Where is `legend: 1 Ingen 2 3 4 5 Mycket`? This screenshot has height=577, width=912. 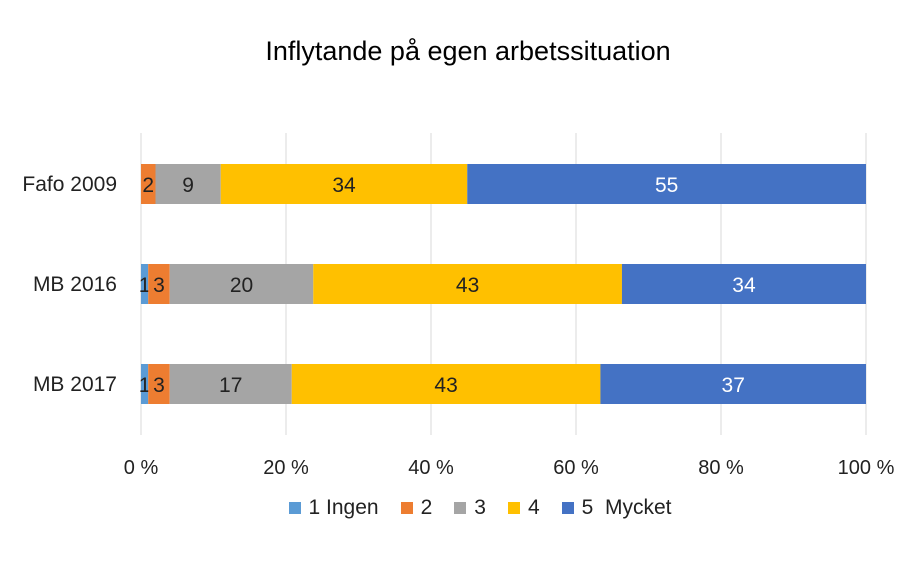 legend: 1 Ingen 2 3 4 5 Mycket is located at coordinates (456, 508).